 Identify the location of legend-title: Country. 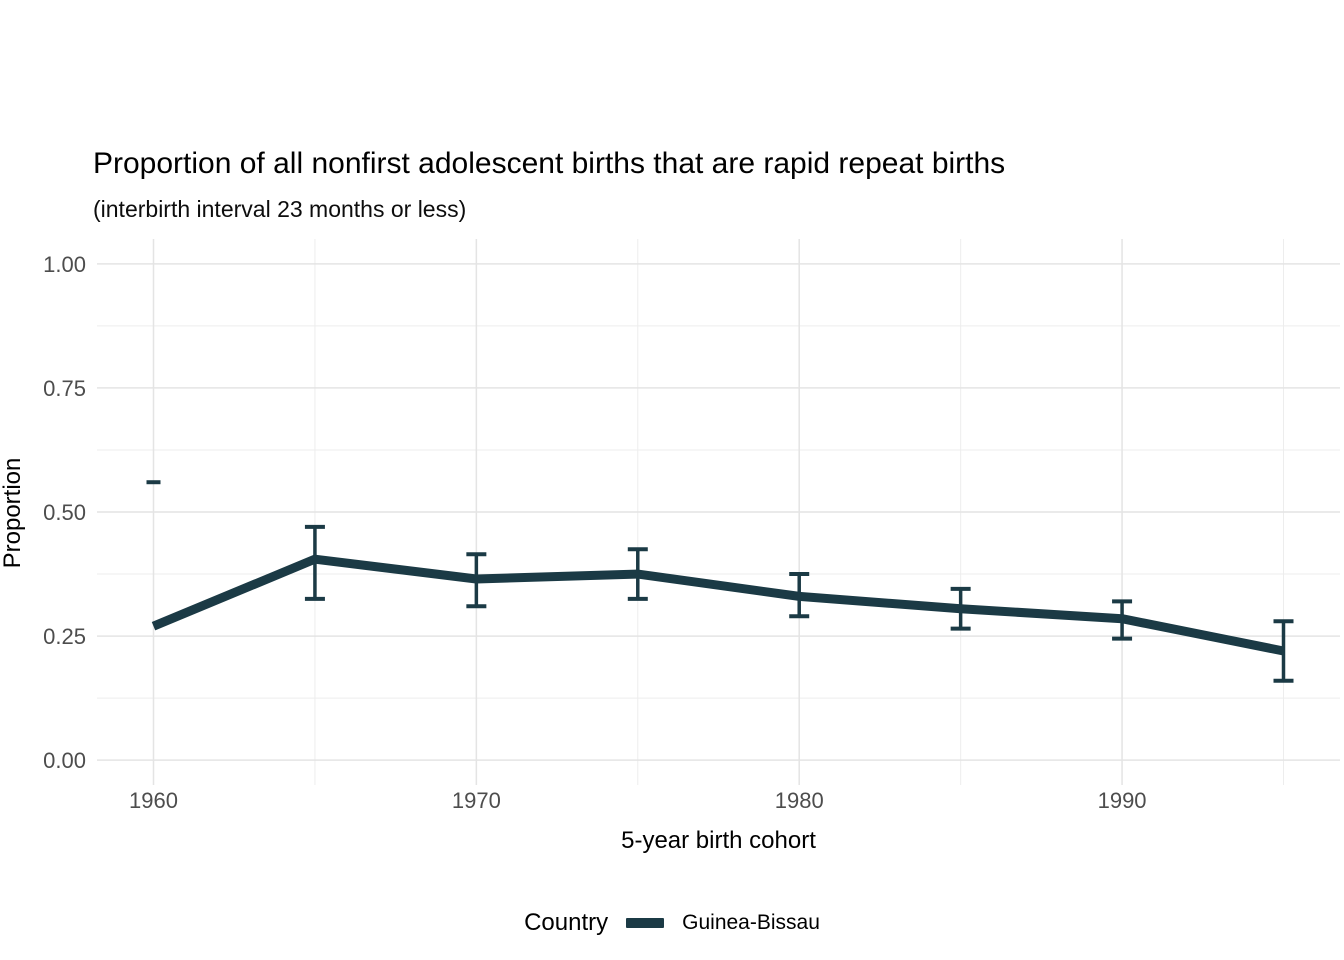
(566, 922).